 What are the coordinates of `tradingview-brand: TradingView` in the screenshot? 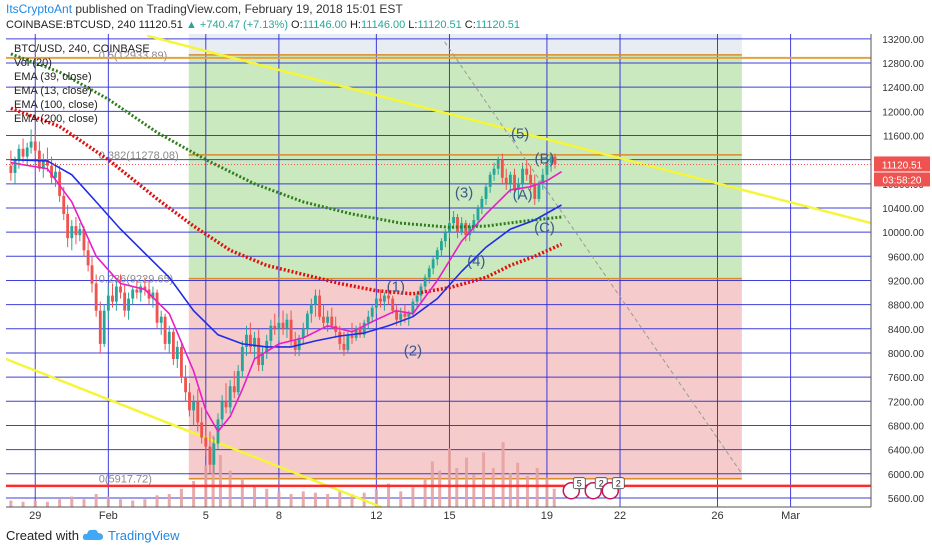 It's located at (144, 535).